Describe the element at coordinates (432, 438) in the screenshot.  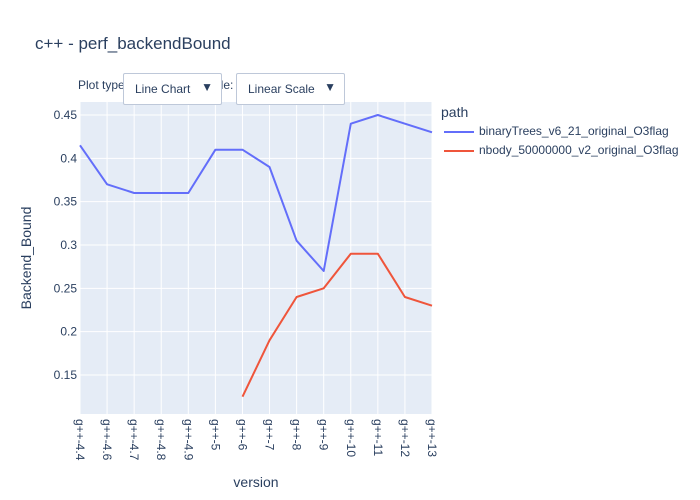
I see `x-tick-label: g++-13` at that location.